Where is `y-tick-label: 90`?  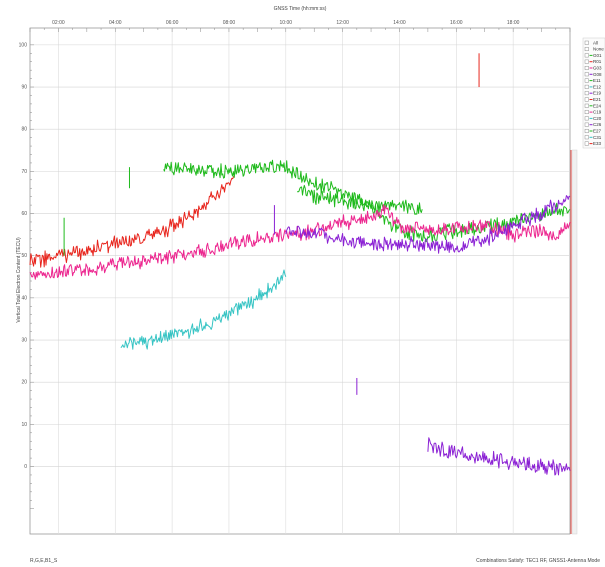 y-tick-label: 90 is located at coordinates (24, 88).